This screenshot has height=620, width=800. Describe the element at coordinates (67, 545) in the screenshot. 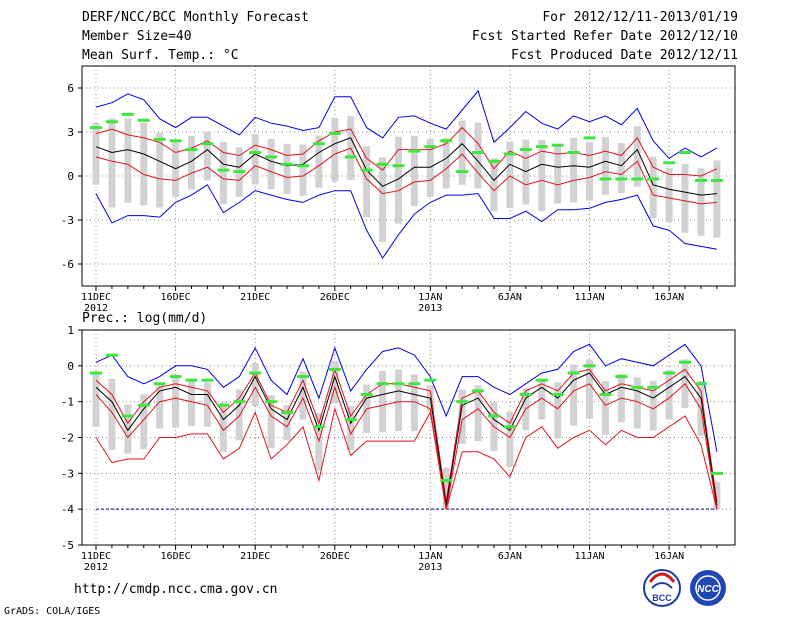

I see `y-tick-label: -5` at that location.